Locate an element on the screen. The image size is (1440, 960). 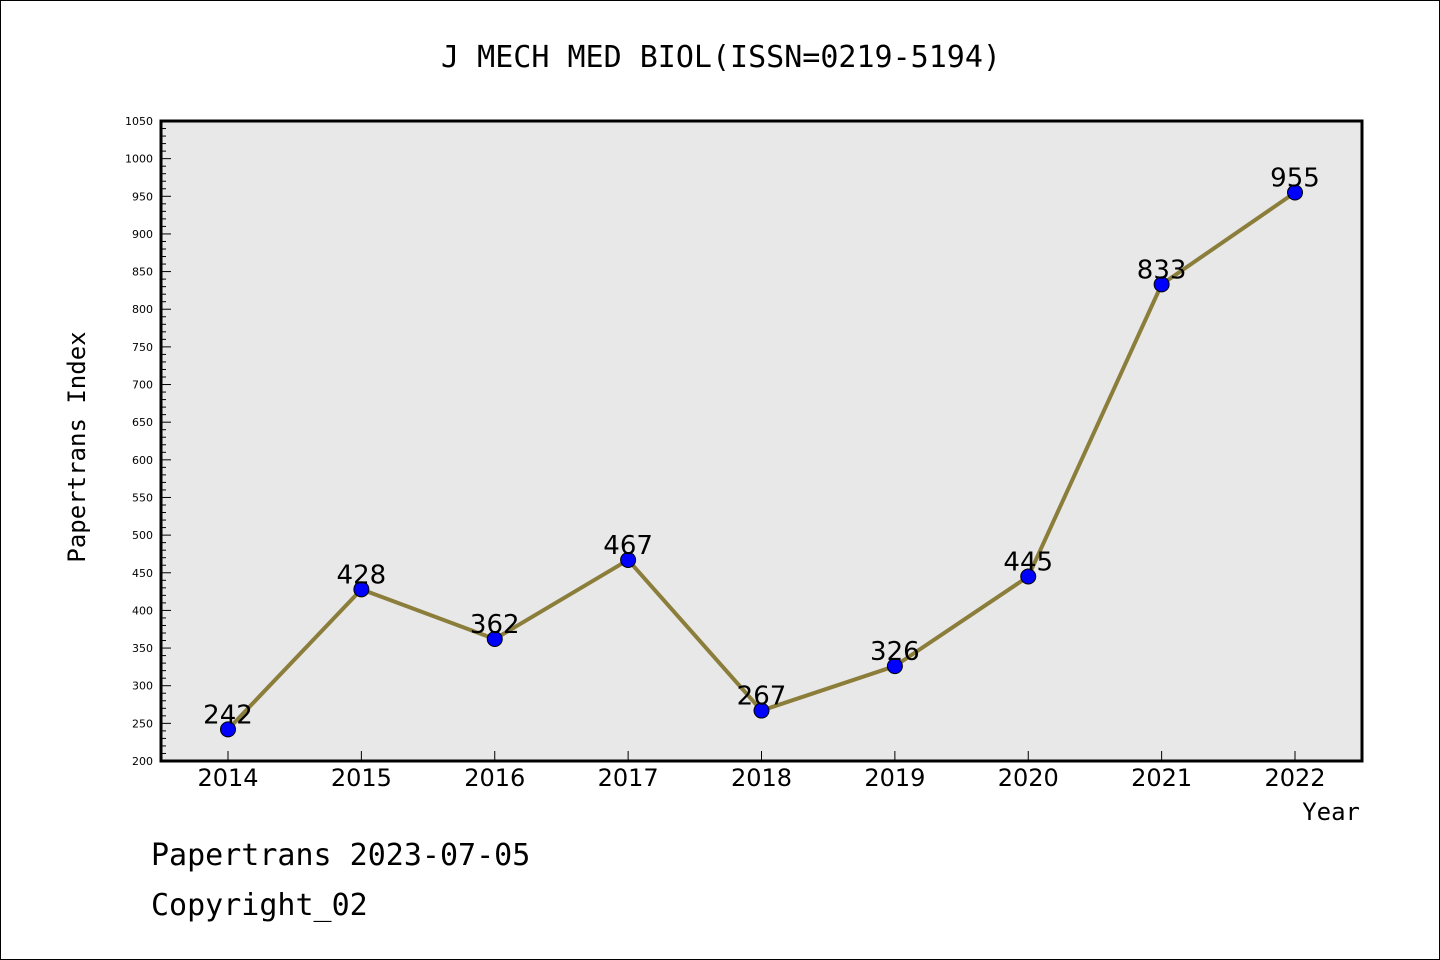
data-label: 833 is located at coordinates (1162, 270).